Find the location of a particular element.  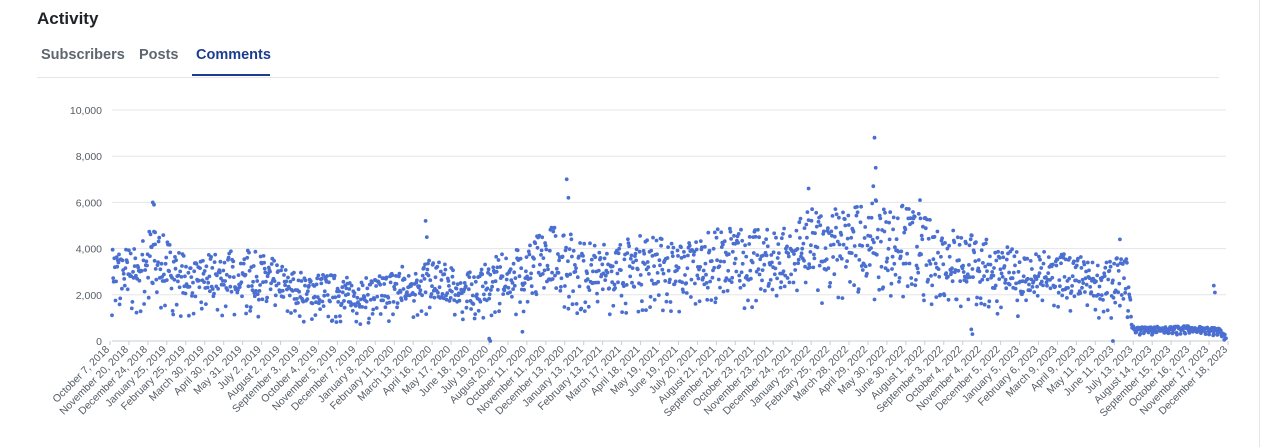

tab-comments: Comments is located at coordinates (233, 55).